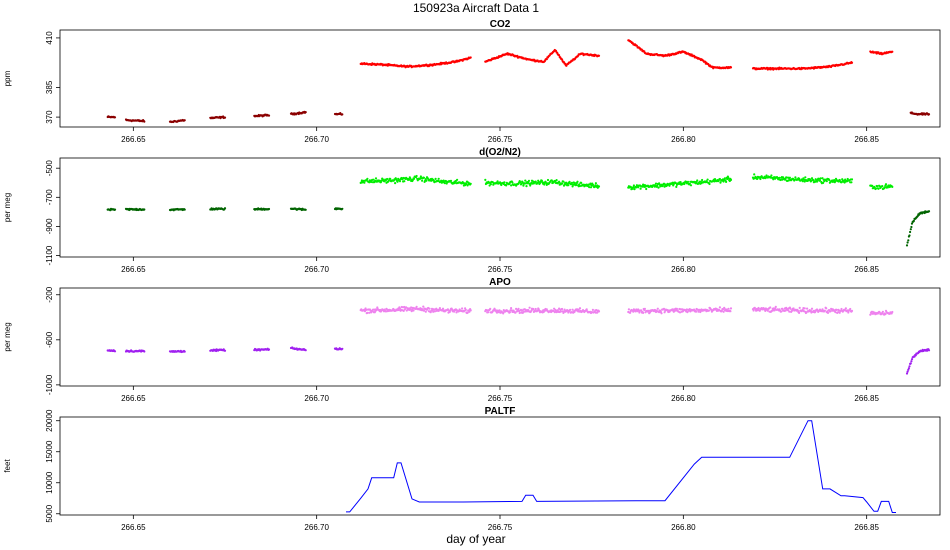 Image resolution: width=950 pixels, height=550 pixels. Describe the element at coordinates (49, 339) in the screenshot. I see `y-tick-label: -600` at that location.